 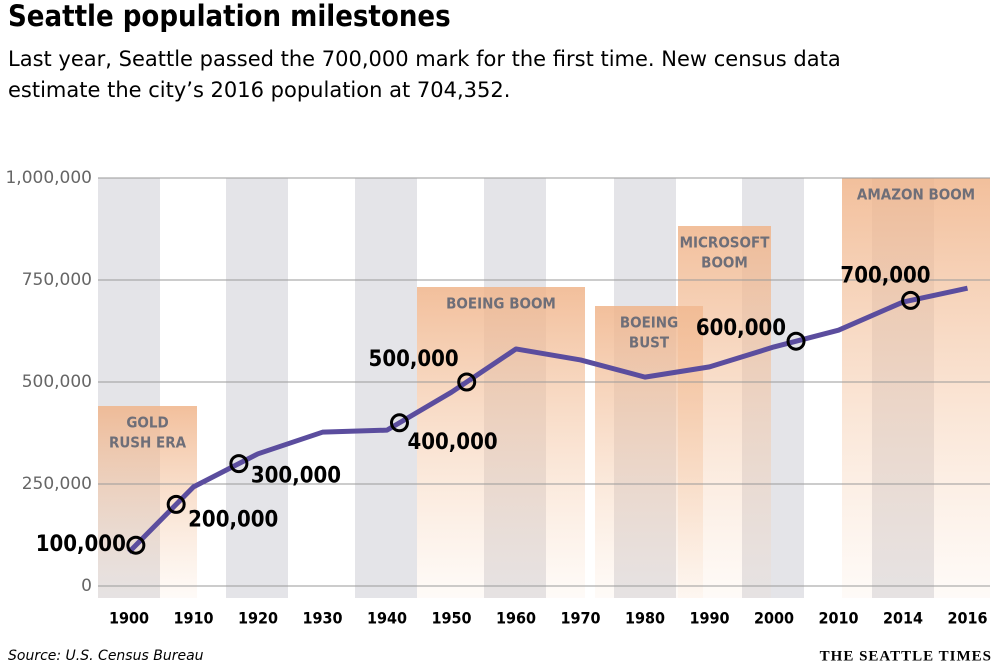 What do you see at coordinates (57, 280) in the screenshot?
I see `y-tick-label: 750,000` at bounding box center [57, 280].